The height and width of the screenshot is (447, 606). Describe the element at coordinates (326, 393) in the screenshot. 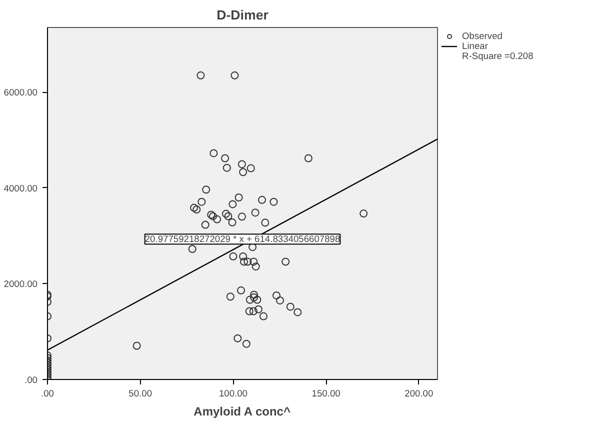

I see `x-tick-label: 150.00` at that location.